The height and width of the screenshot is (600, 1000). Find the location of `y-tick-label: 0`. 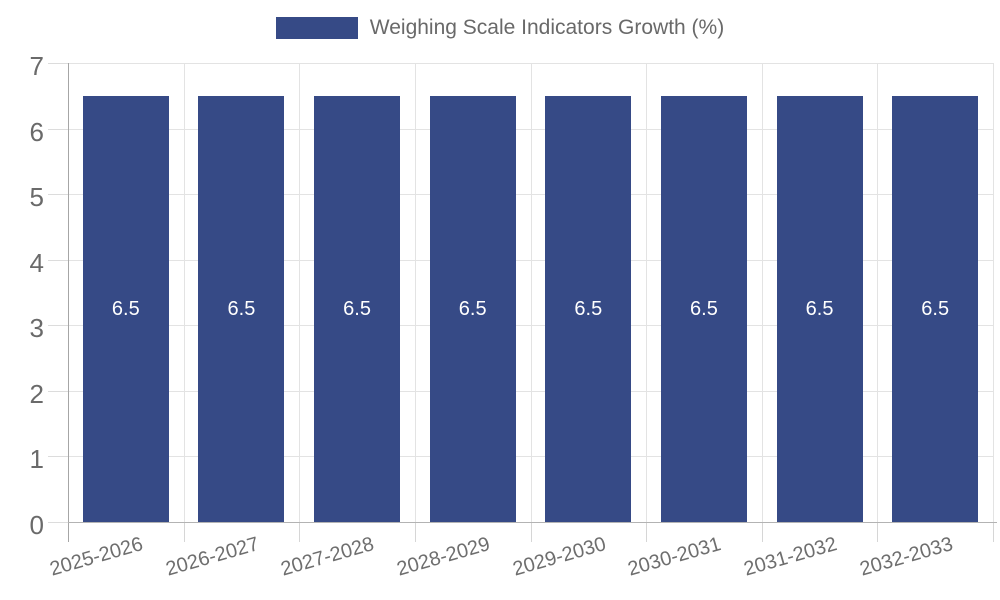

y-tick-label: 0 is located at coordinates (36, 525).